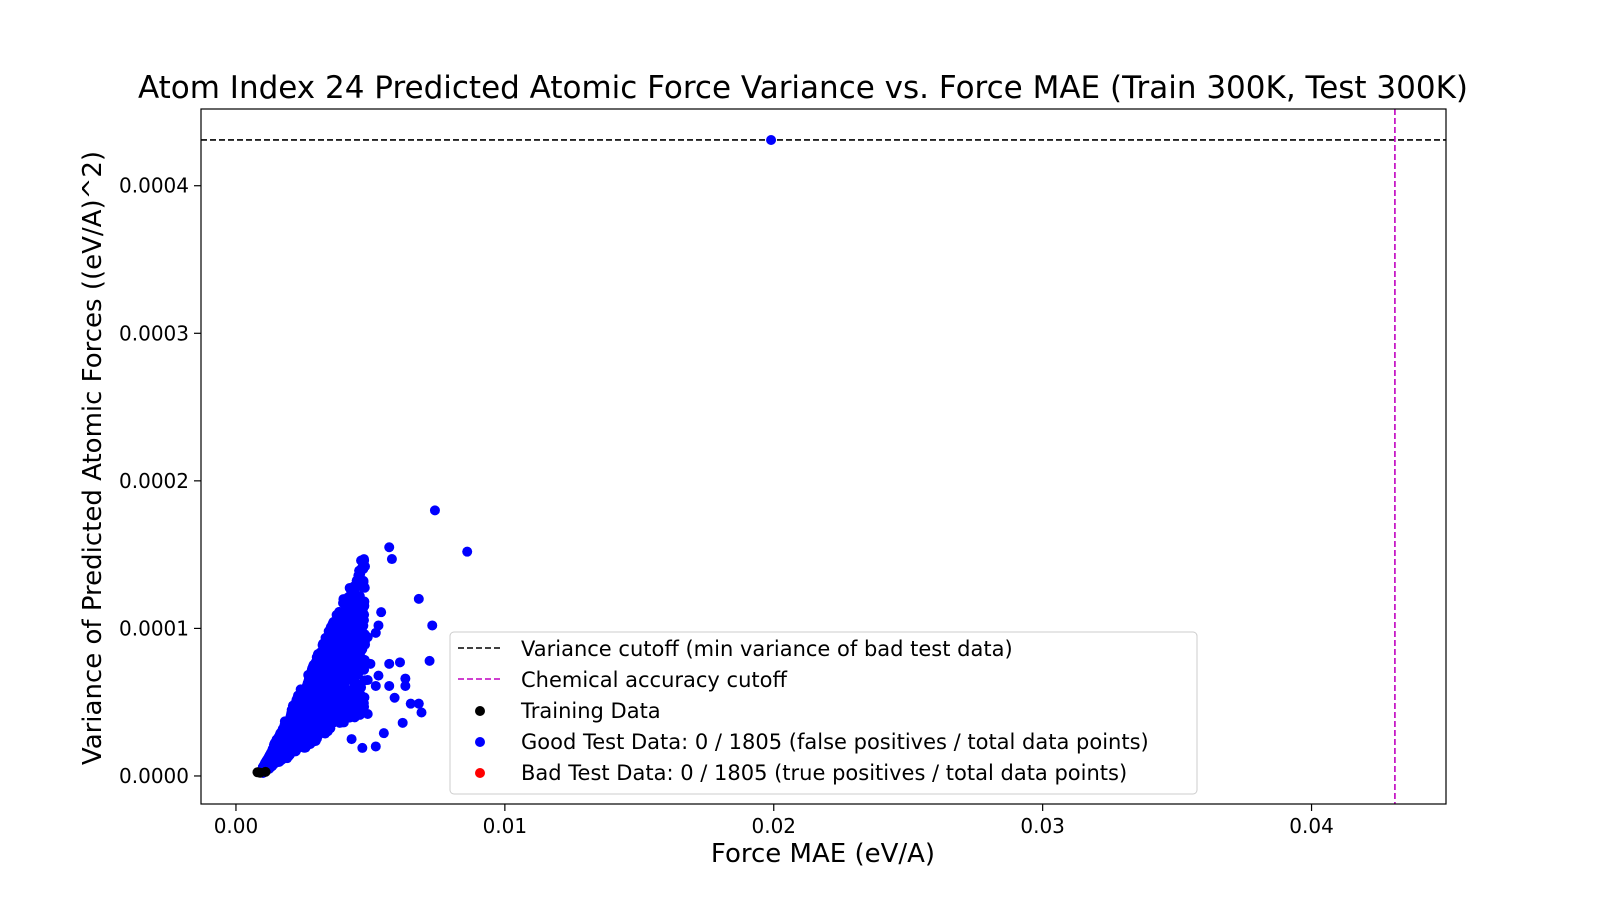  I want to click on y-tick-label: 0.0001, so click(154, 628).